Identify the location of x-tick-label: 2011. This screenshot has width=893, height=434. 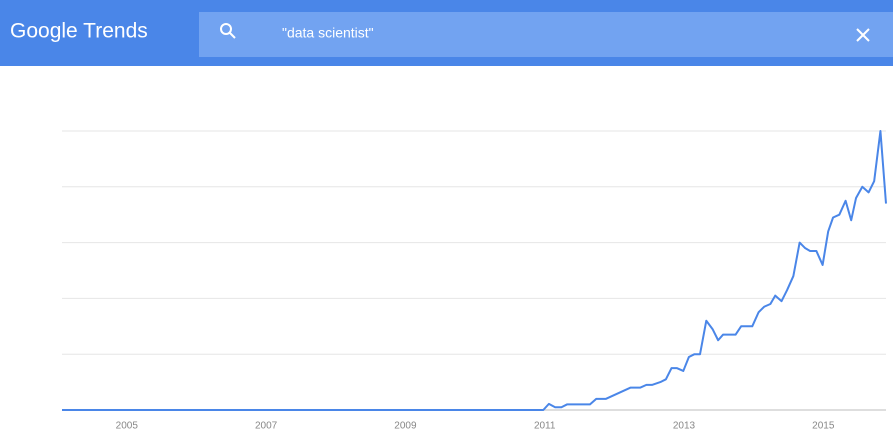
(545, 426).